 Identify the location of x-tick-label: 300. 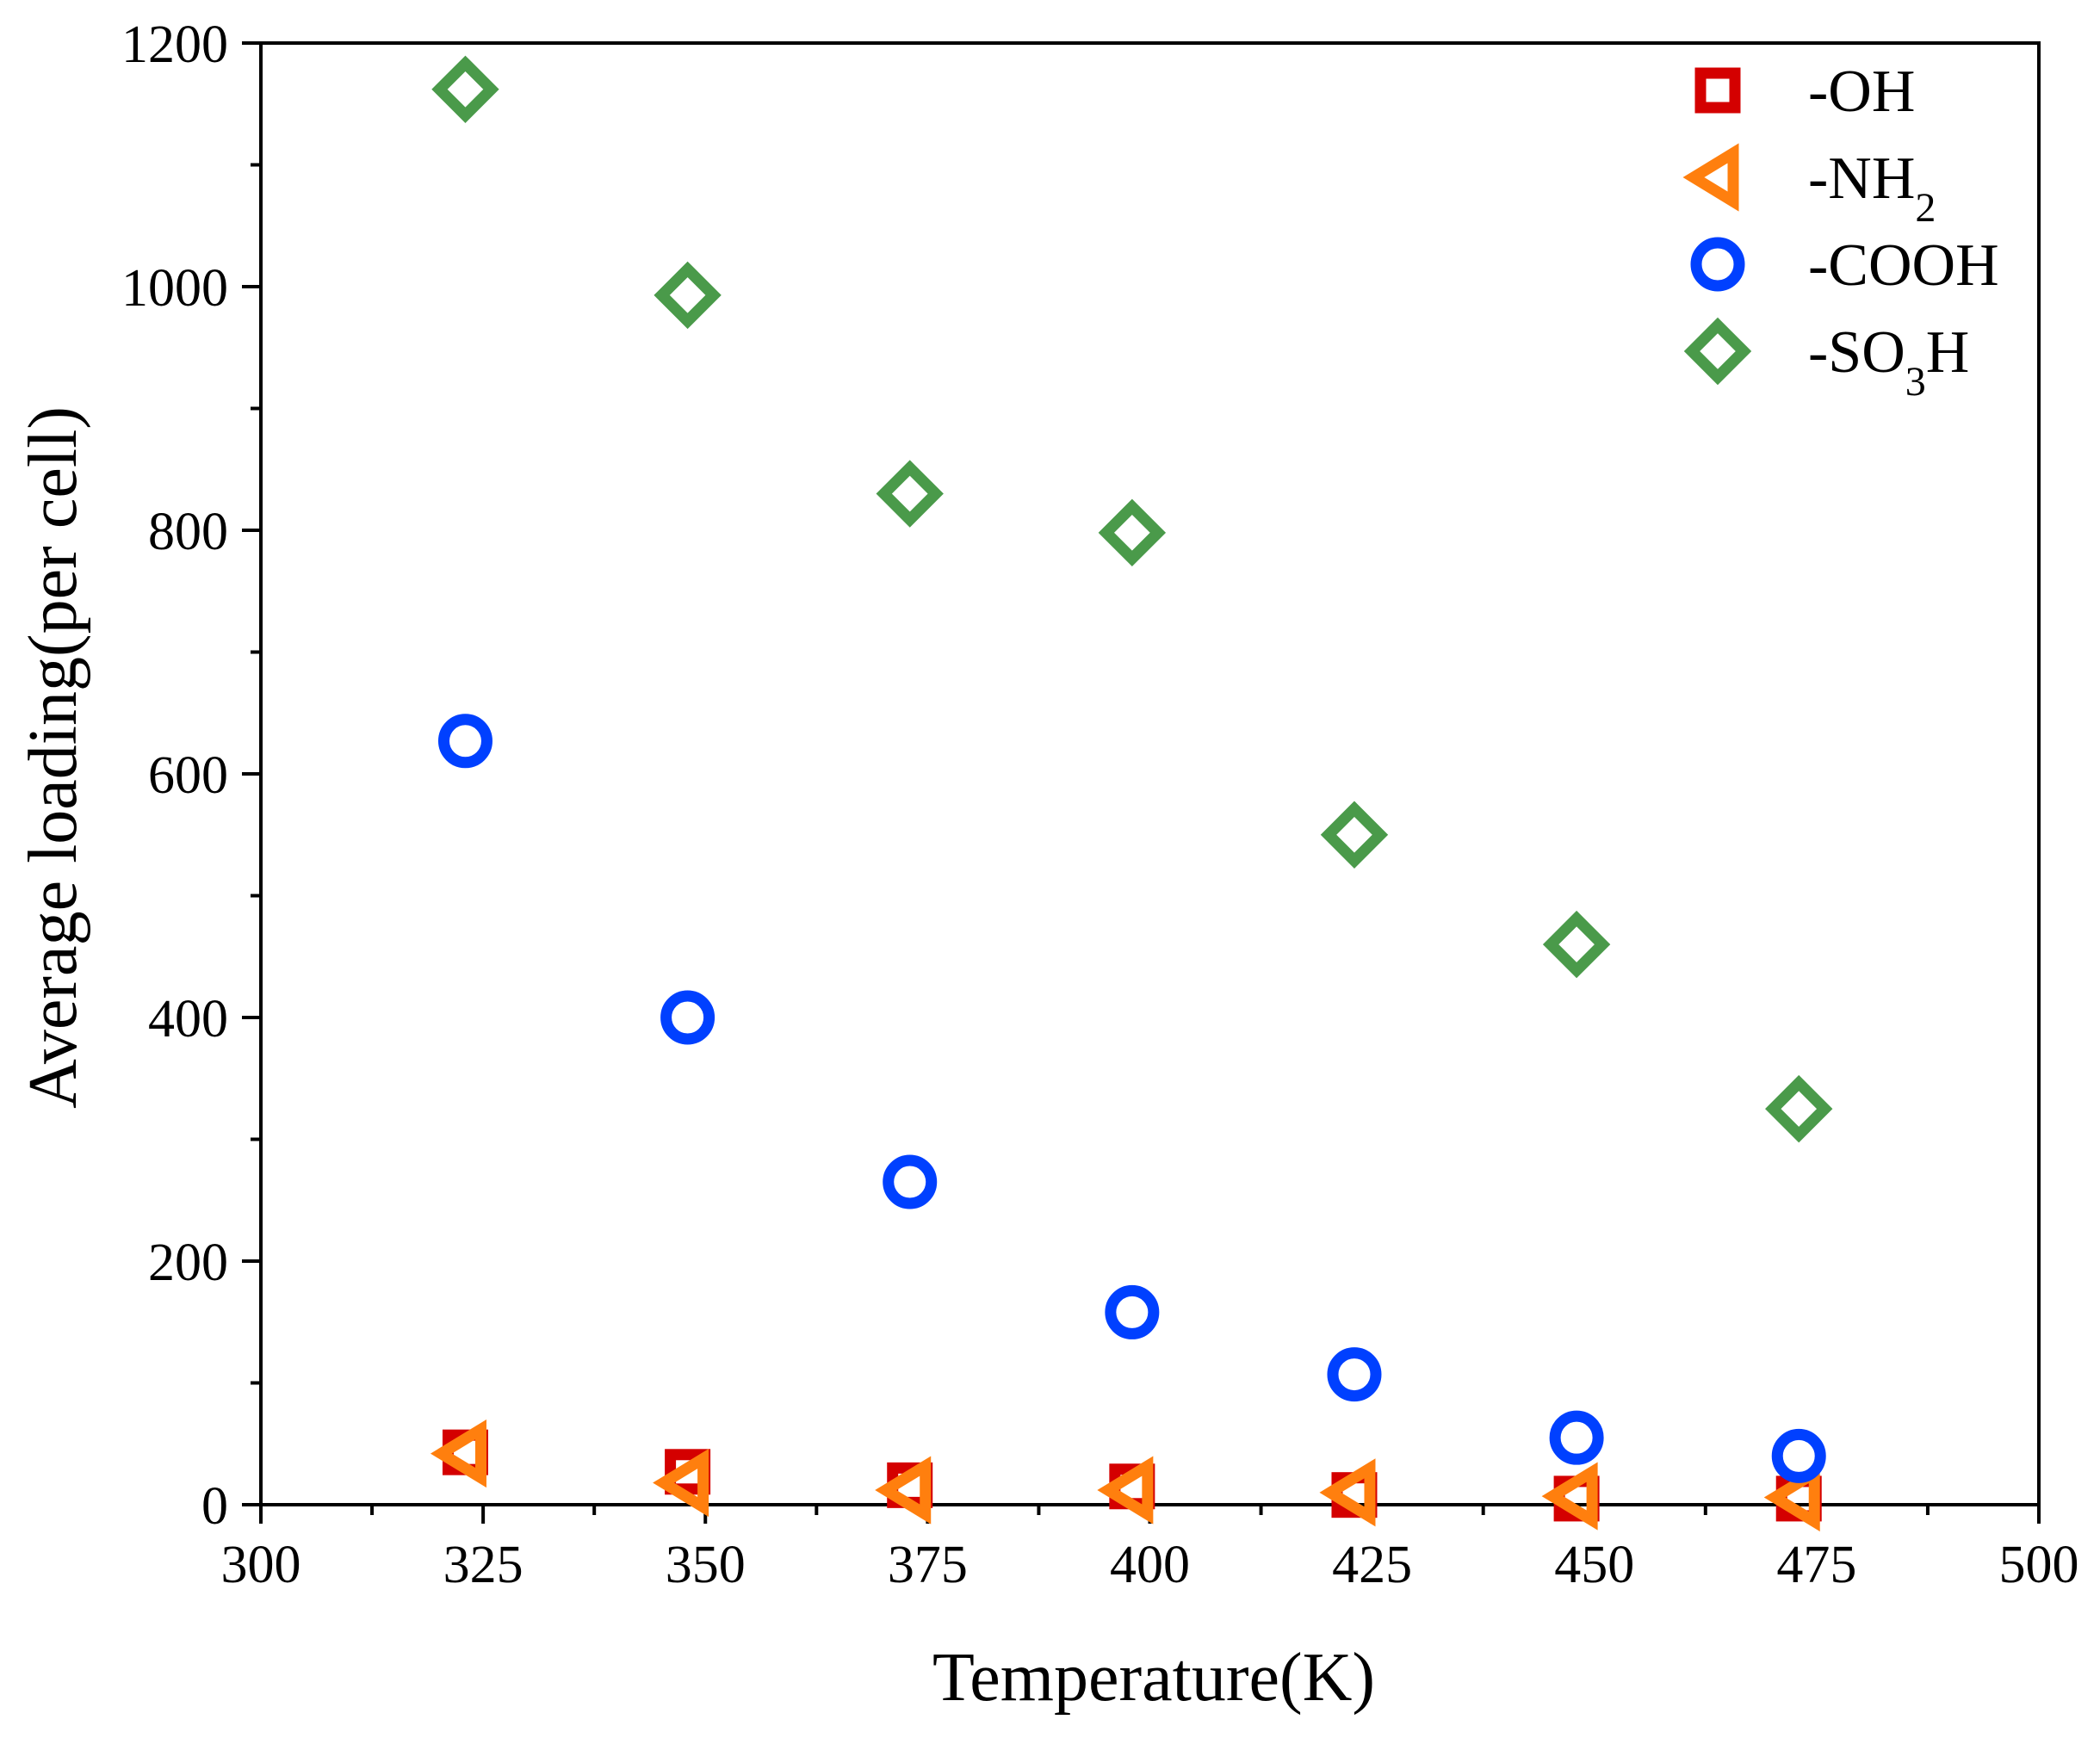
(261, 1565).